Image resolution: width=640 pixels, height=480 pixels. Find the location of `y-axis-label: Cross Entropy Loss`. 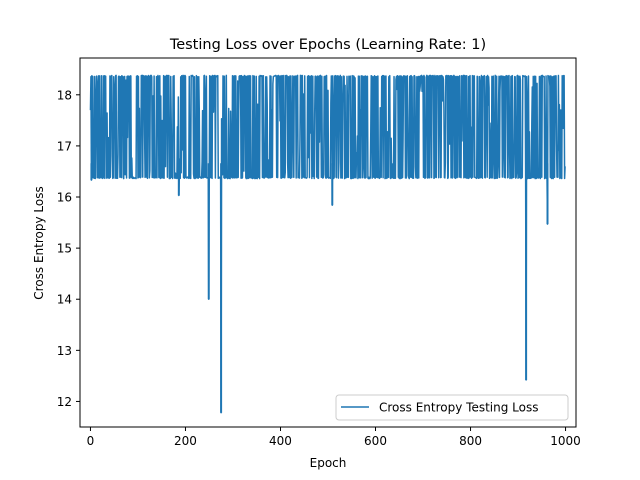

y-axis-label: Cross Entropy Loss is located at coordinates (39, 242).